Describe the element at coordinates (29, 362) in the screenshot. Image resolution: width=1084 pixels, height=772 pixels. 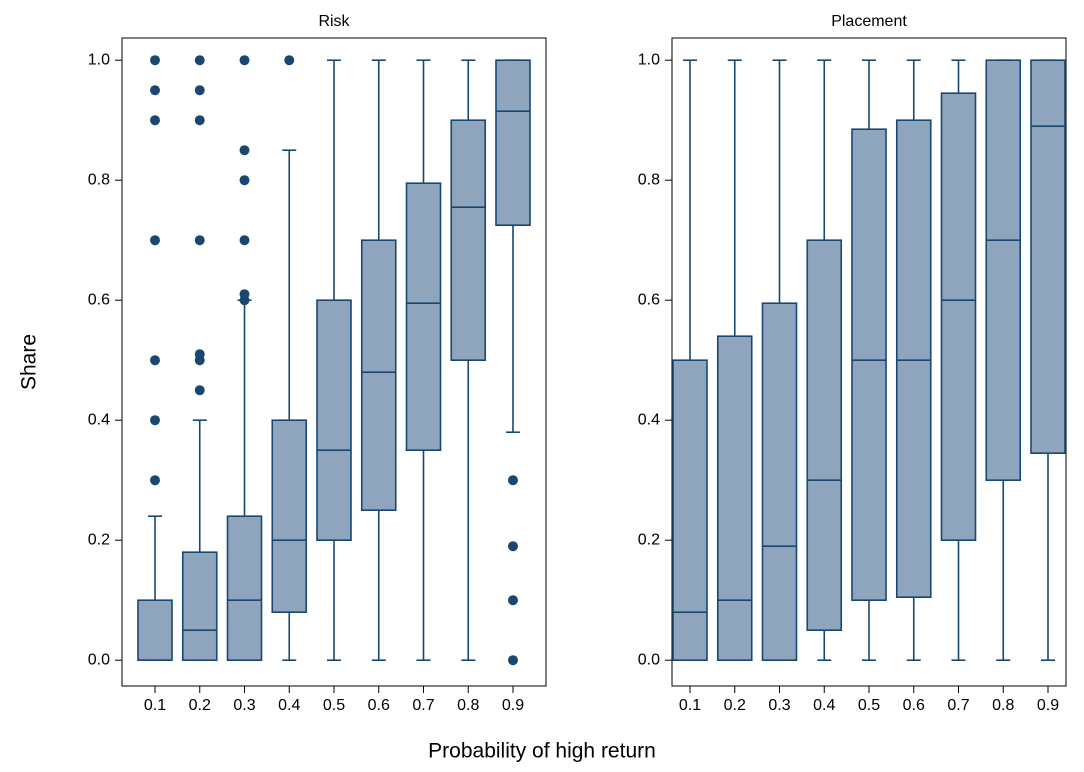
I see `y-axis-title: Share` at that location.